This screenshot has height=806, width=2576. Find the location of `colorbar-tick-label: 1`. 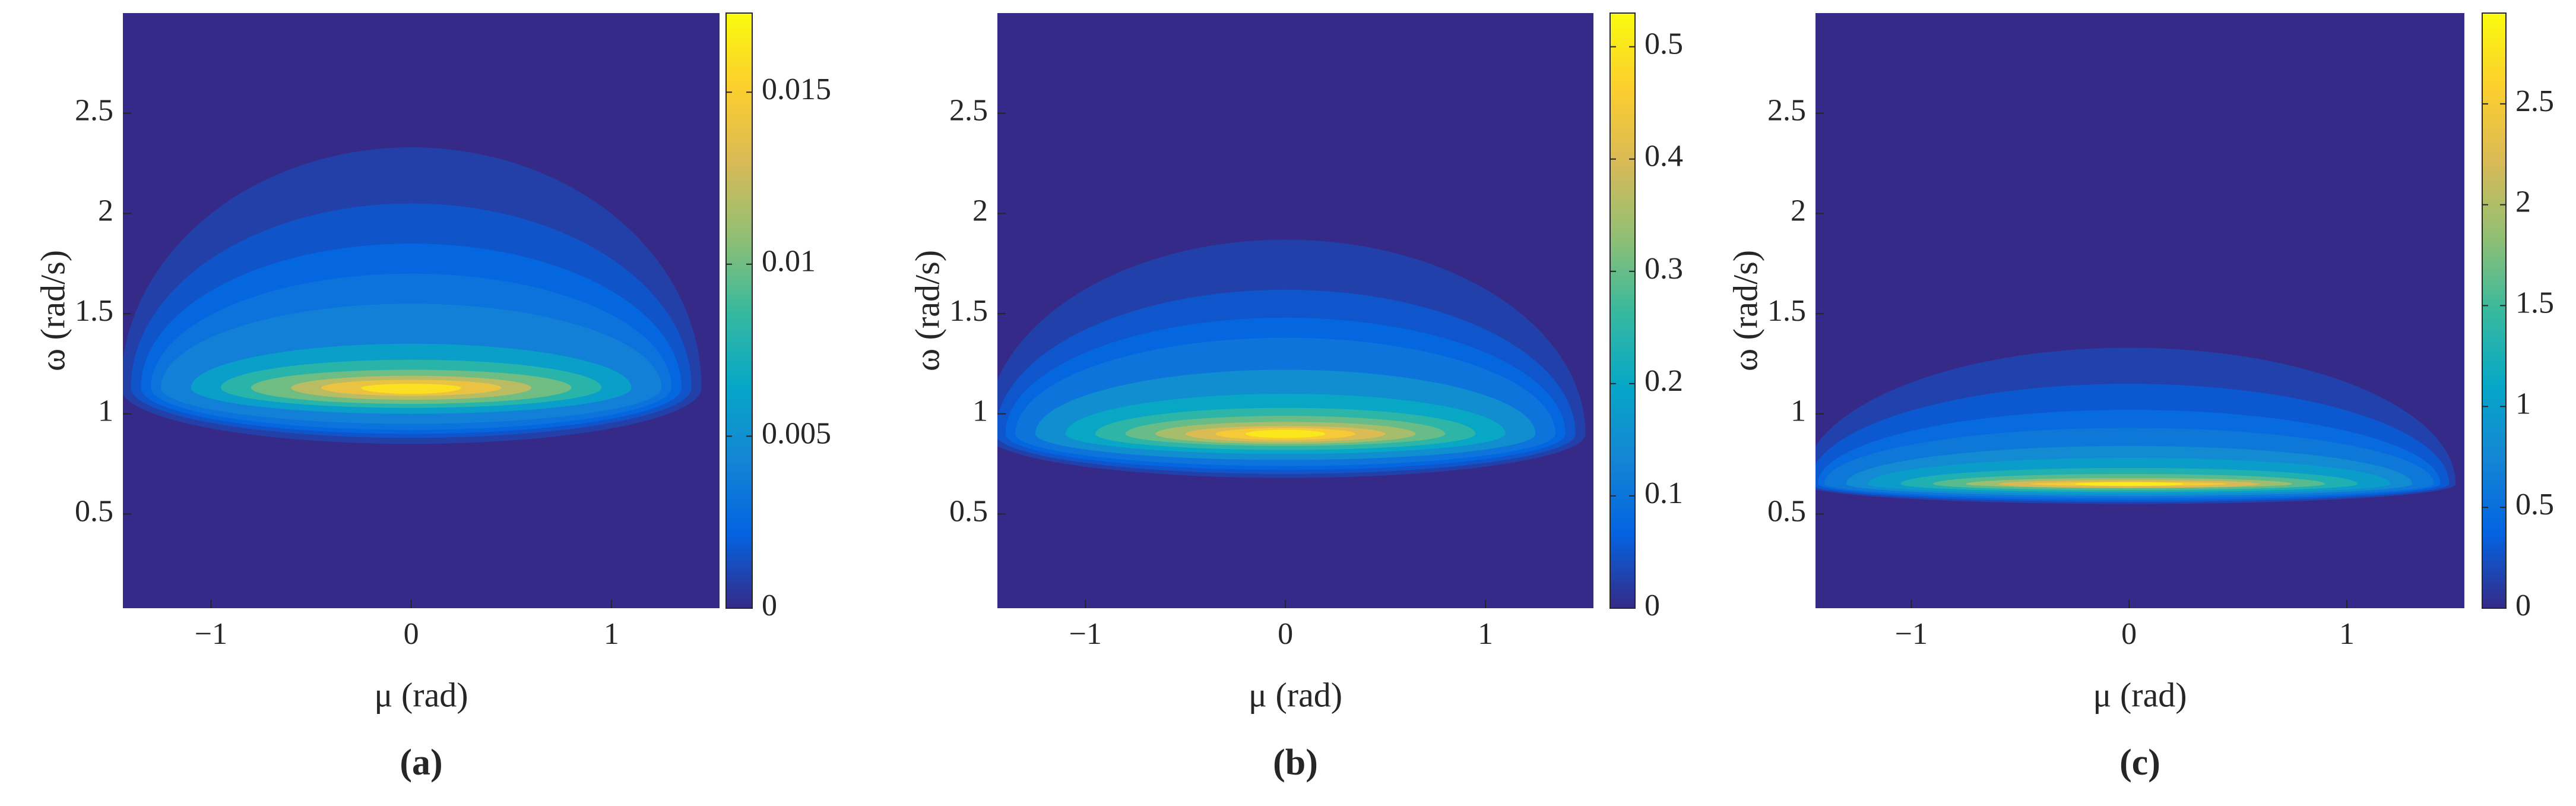

colorbar-tick-label: 1 is located at coordinates (2523, 404).